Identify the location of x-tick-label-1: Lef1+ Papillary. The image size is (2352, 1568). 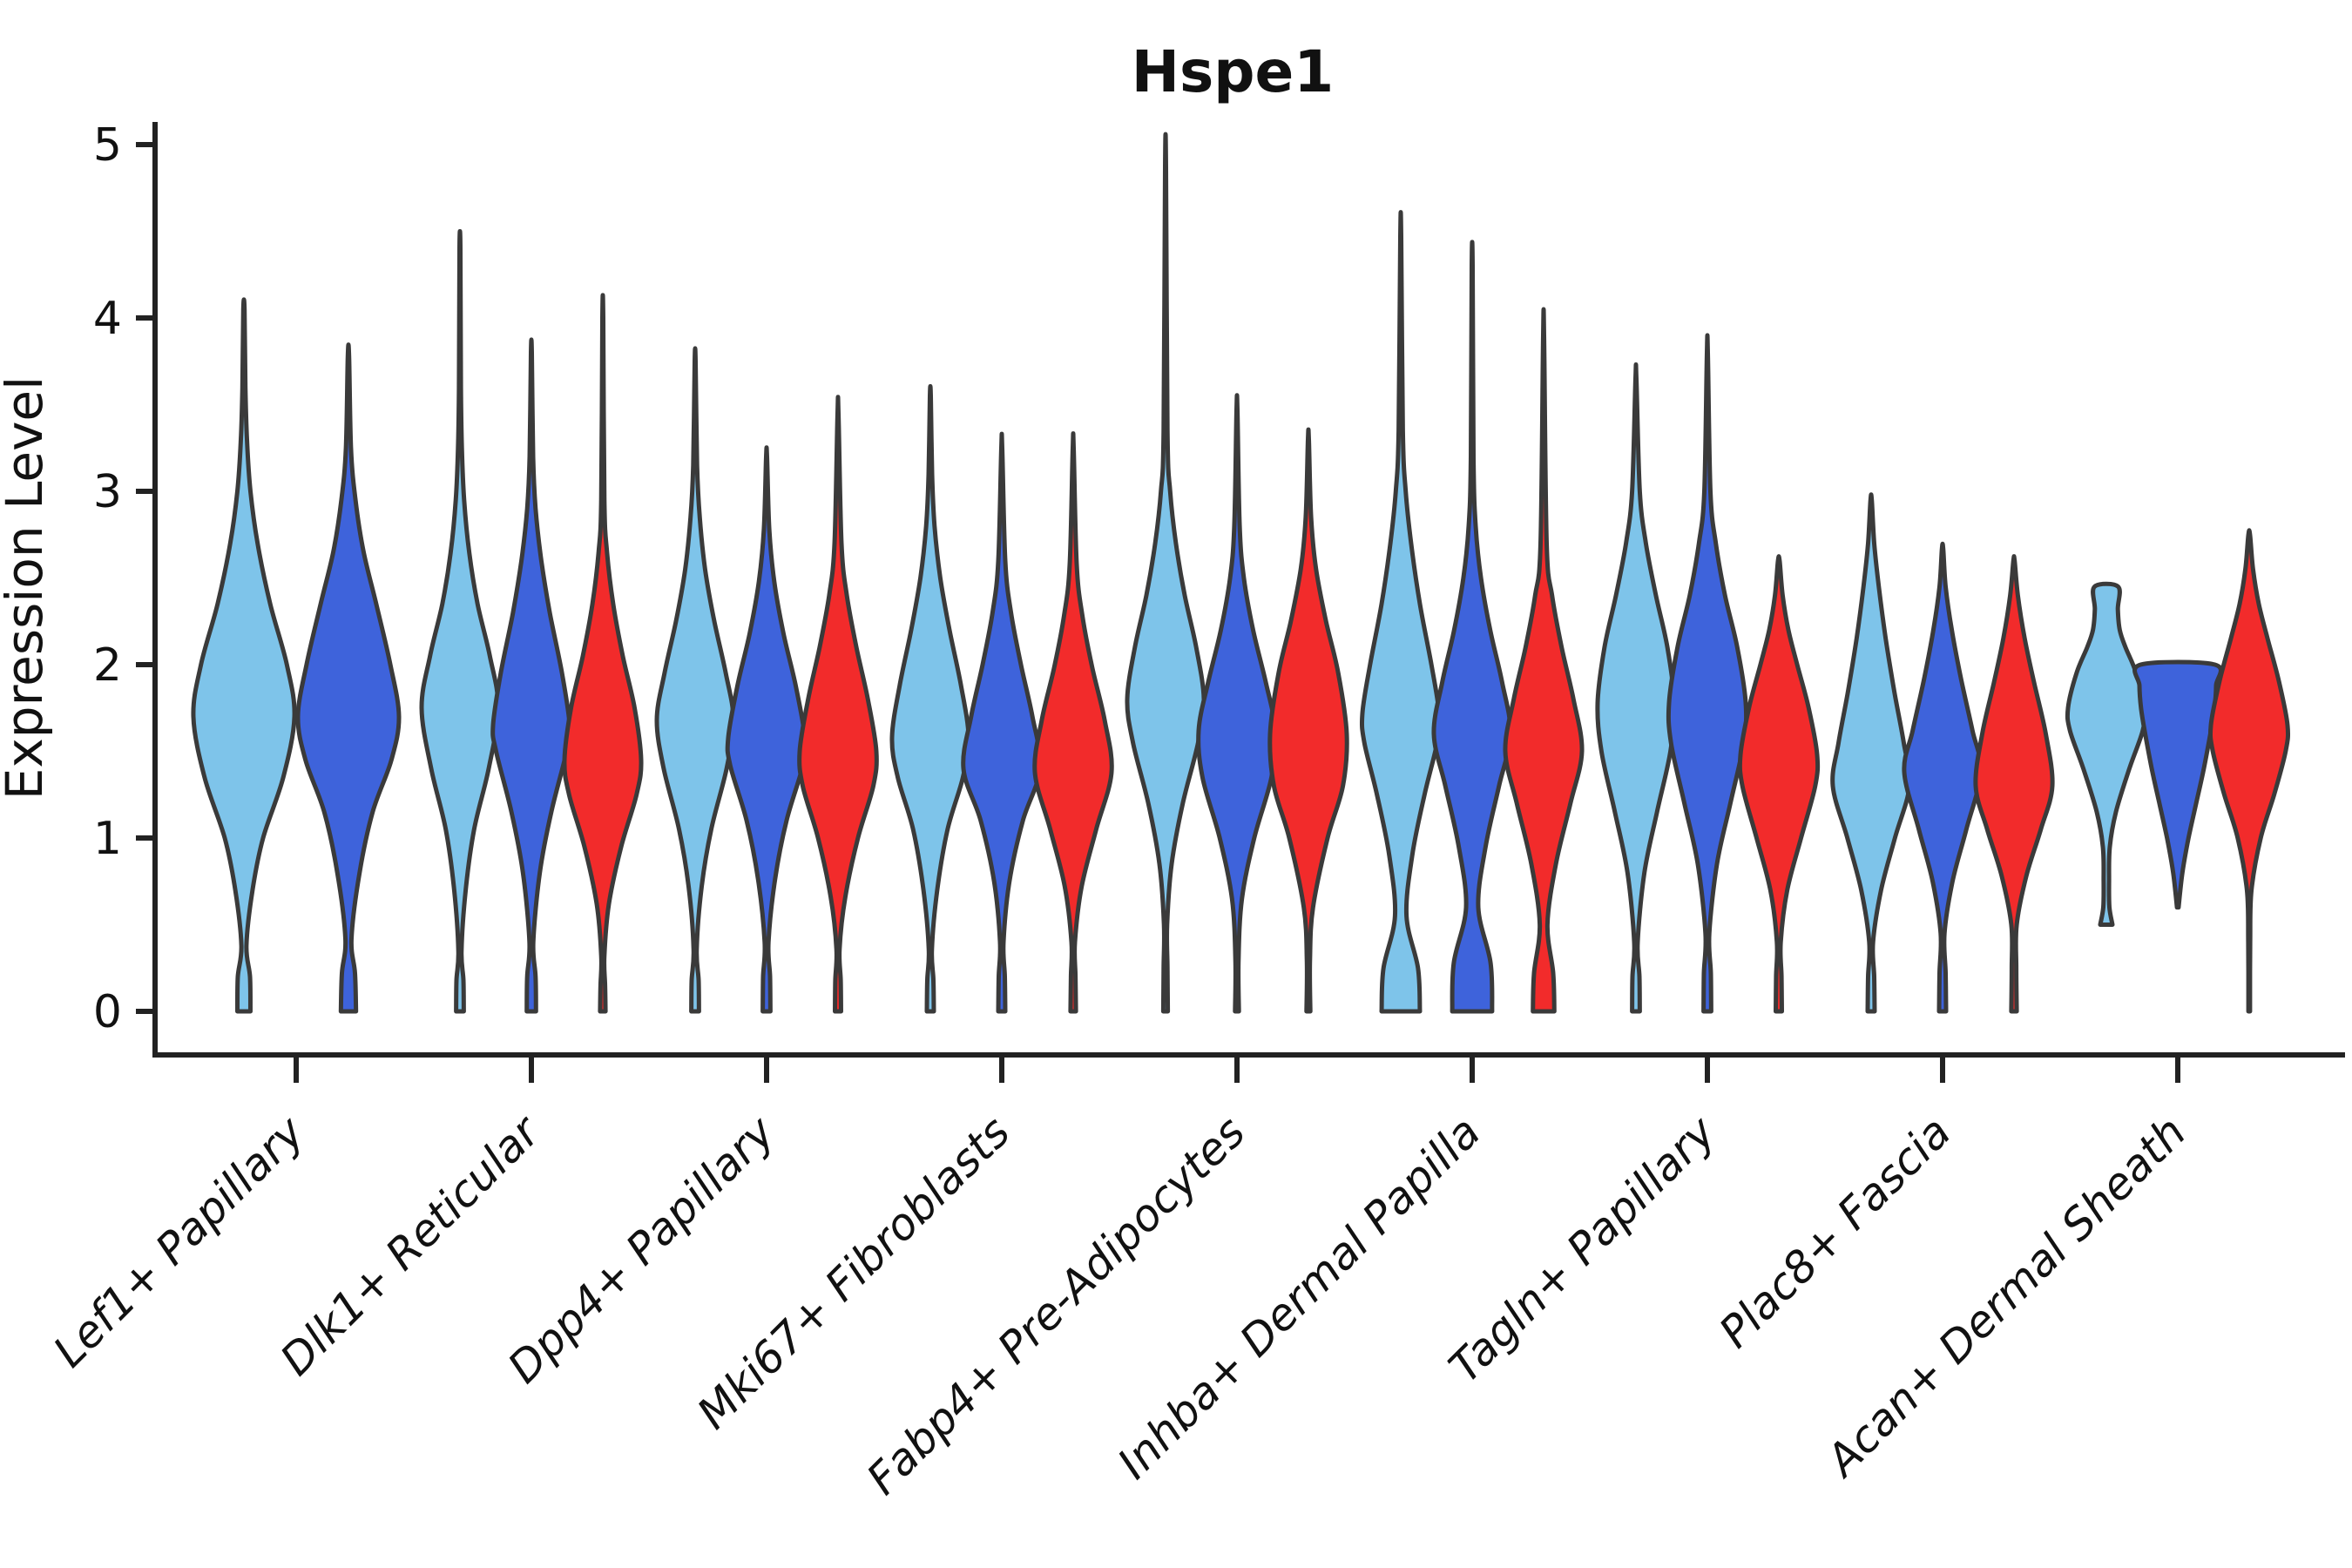
(179, 1241).